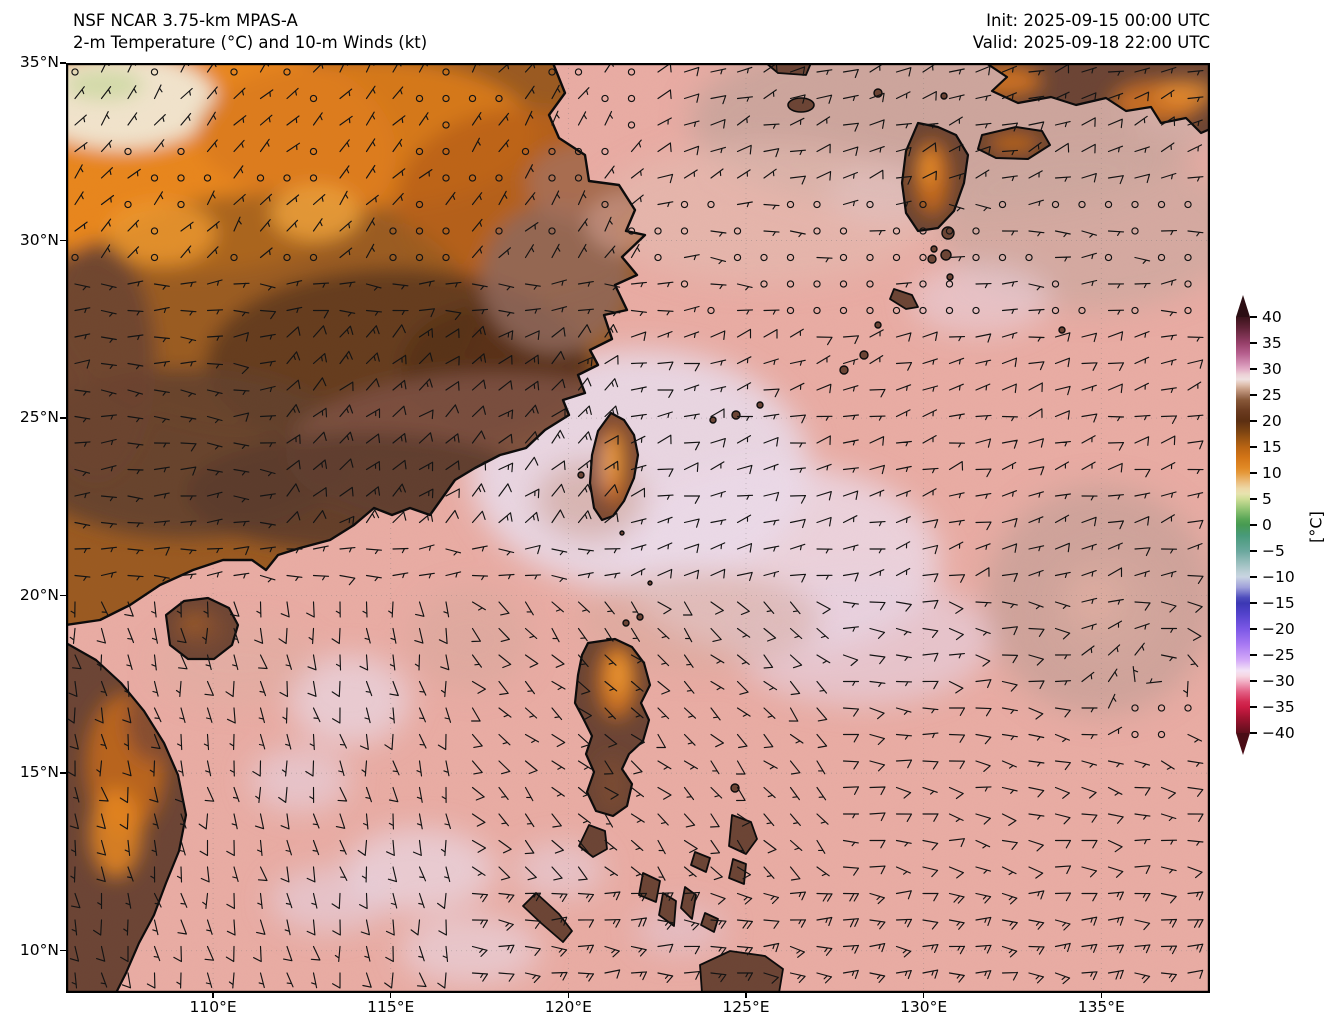 The image size is (1344, 1032). Describe the element at coordinates (1101, 1007) in the screenshot. I see `x-tick-label: 135°E` at that location.